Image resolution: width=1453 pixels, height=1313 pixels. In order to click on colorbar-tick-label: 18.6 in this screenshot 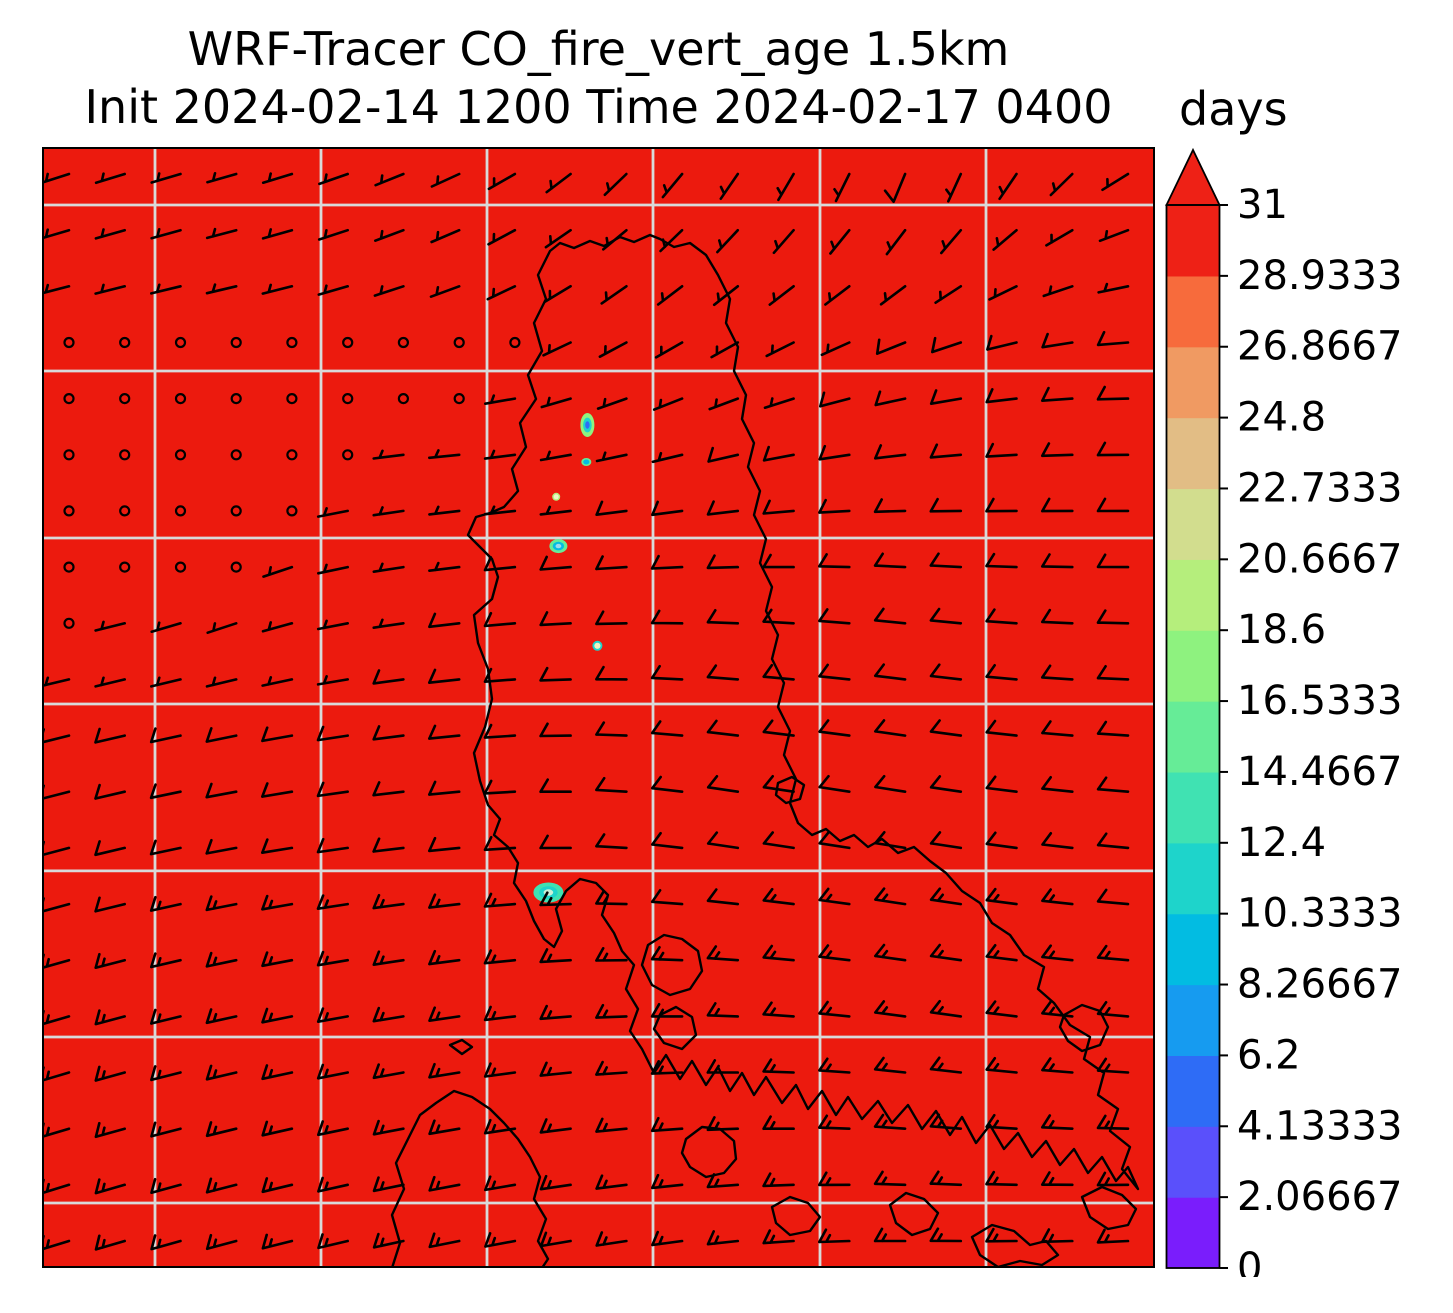, I will do `click(1281, 630)`.